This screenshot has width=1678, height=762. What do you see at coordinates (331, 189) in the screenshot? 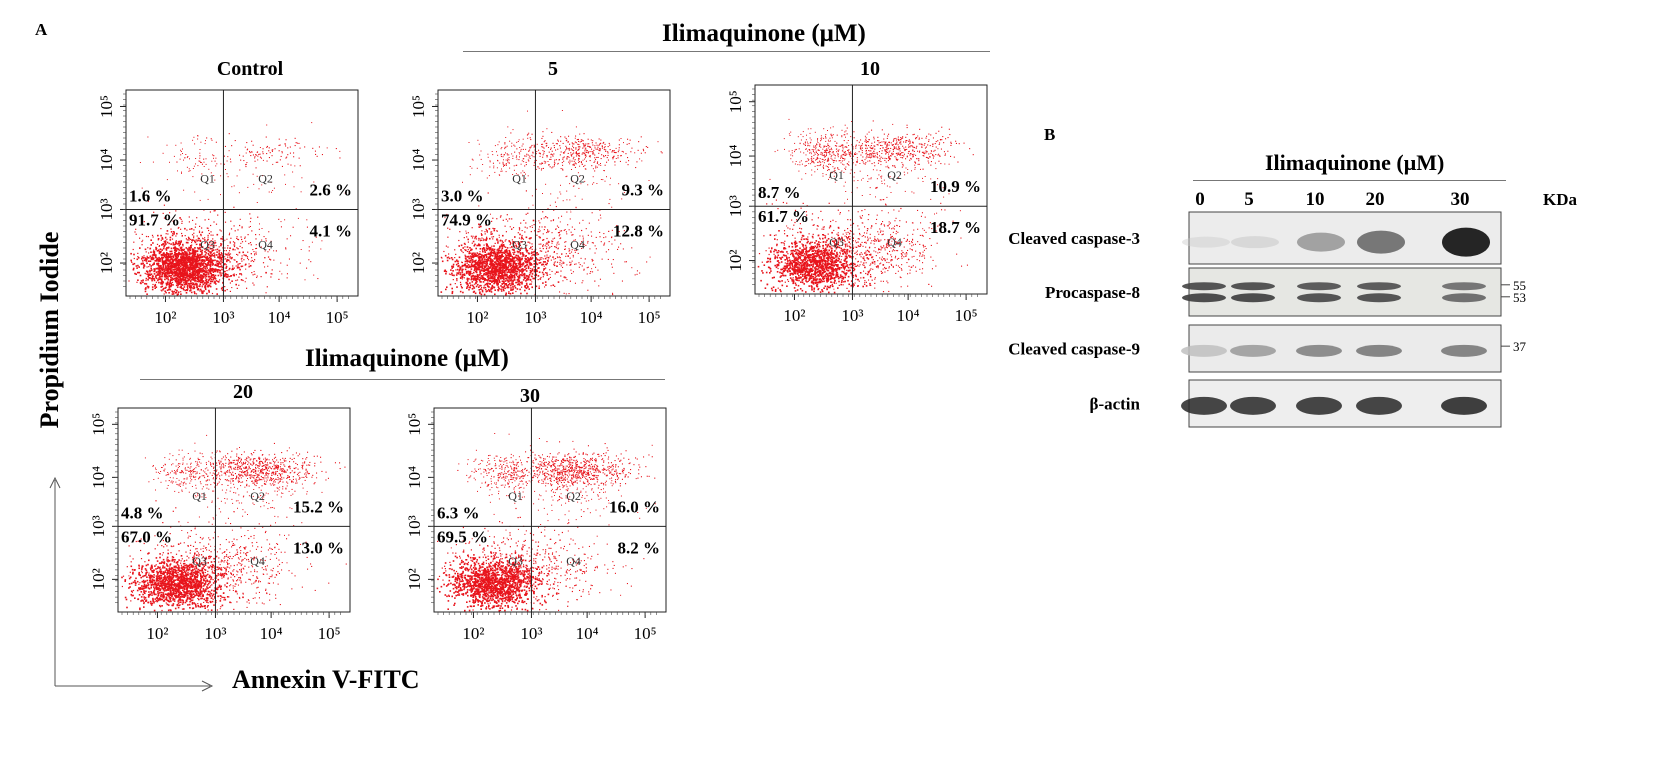
I see `q2-percent: 2.6 %` at bounding box center [331, 189].